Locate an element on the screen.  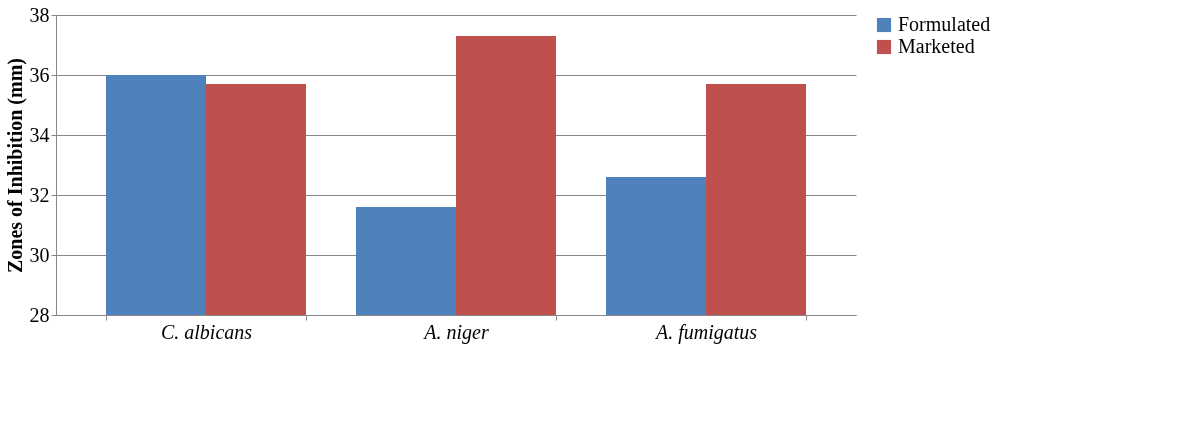
y-tick-label: 30 is located at coordinates (39, 254).